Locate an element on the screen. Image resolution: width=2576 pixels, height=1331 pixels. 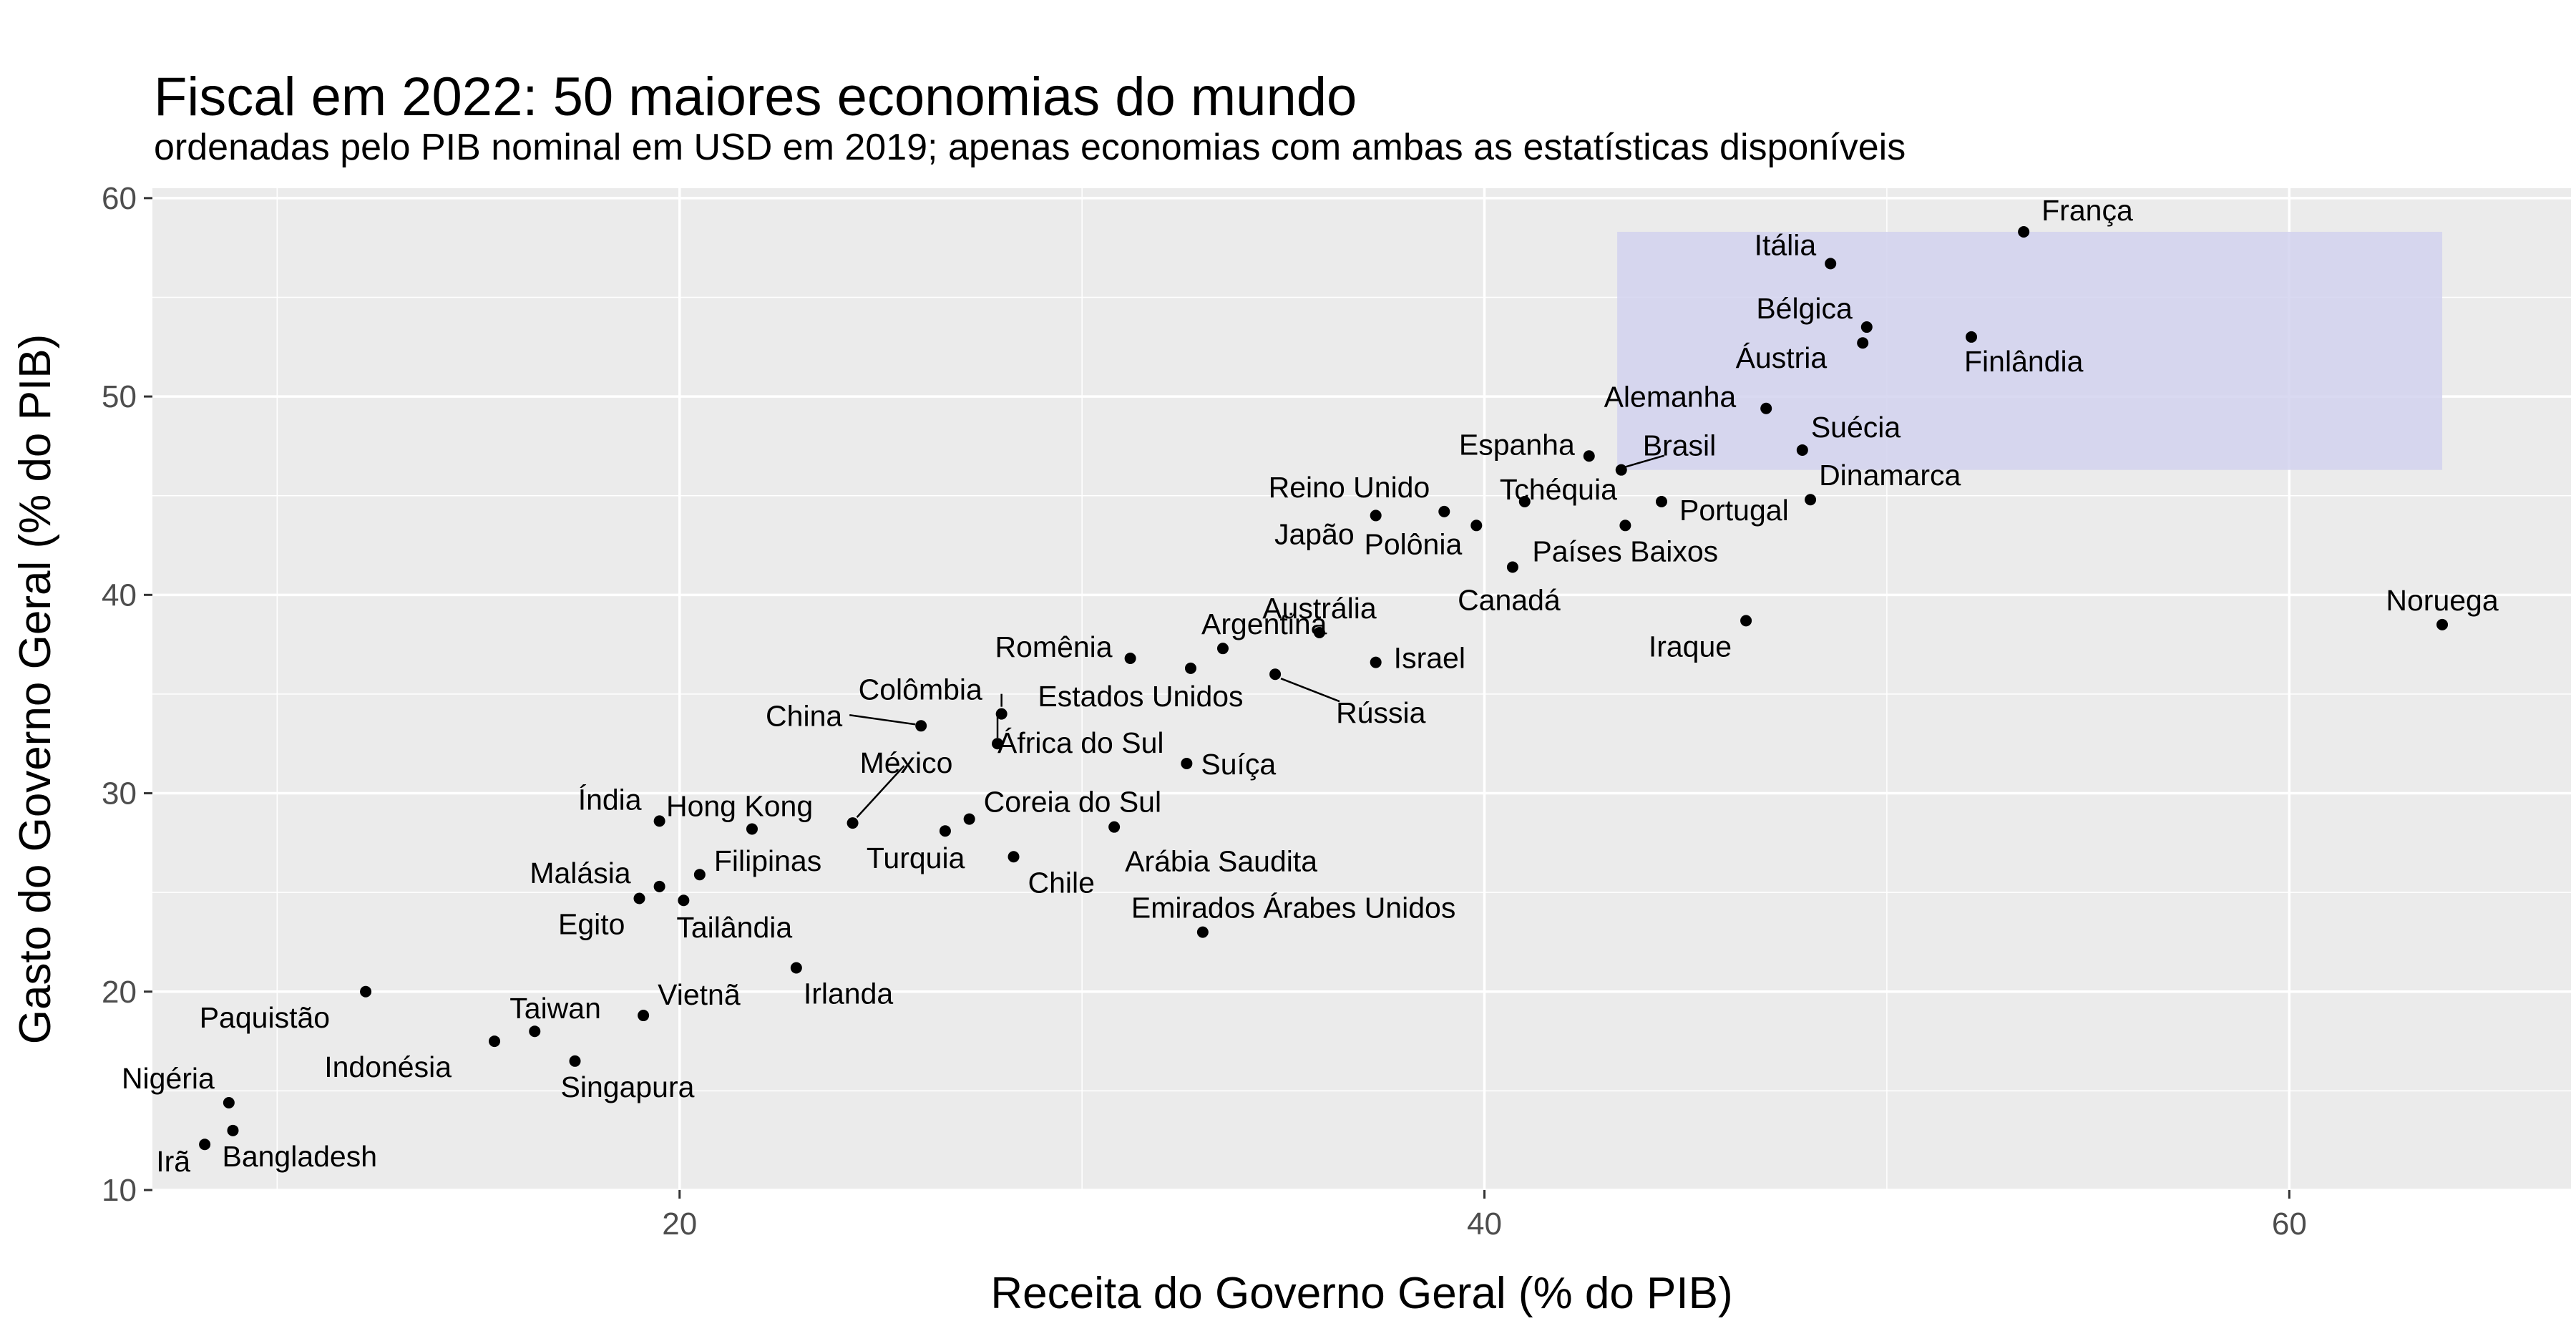
y-axis-title: Gasto do Governo Geral (% do PIB) is located at coordinates (35, 689).